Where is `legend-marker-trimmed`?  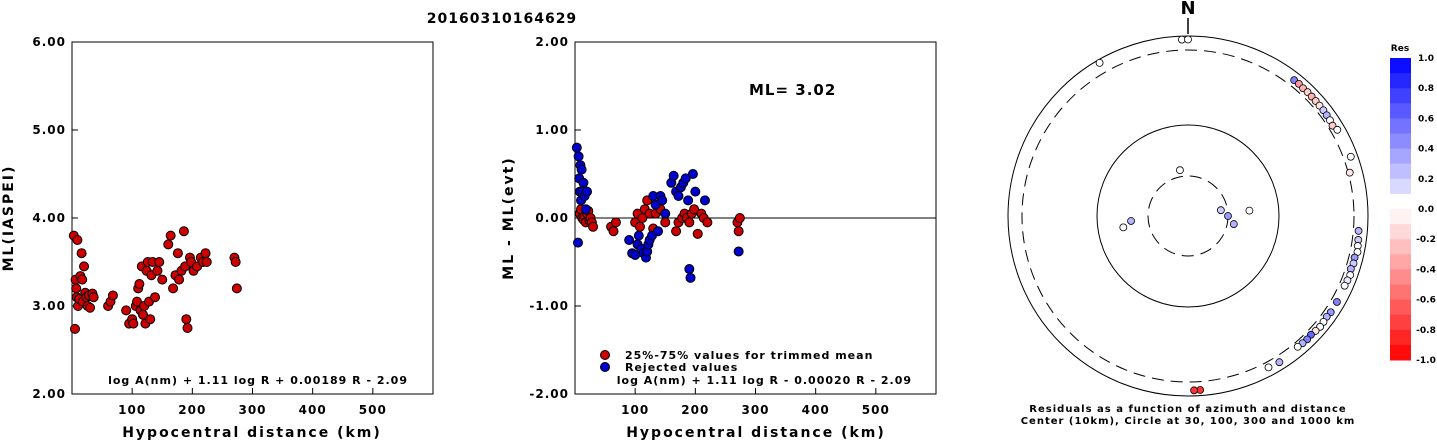 legend-marker-trimmed is located at coordinates (605, 355).